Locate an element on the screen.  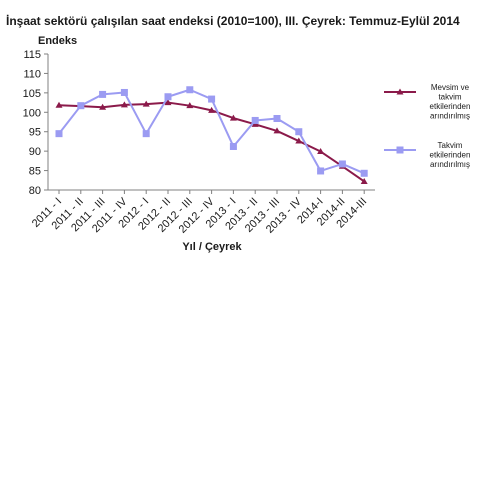
y-tick-label: 90 is located at coordinates (35, 152).